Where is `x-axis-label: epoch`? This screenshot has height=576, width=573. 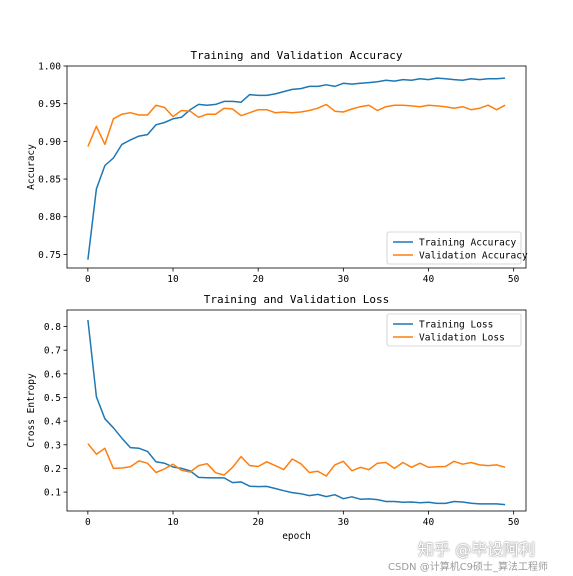 x-axis-label: epoch is located at coordinates (296, 536).